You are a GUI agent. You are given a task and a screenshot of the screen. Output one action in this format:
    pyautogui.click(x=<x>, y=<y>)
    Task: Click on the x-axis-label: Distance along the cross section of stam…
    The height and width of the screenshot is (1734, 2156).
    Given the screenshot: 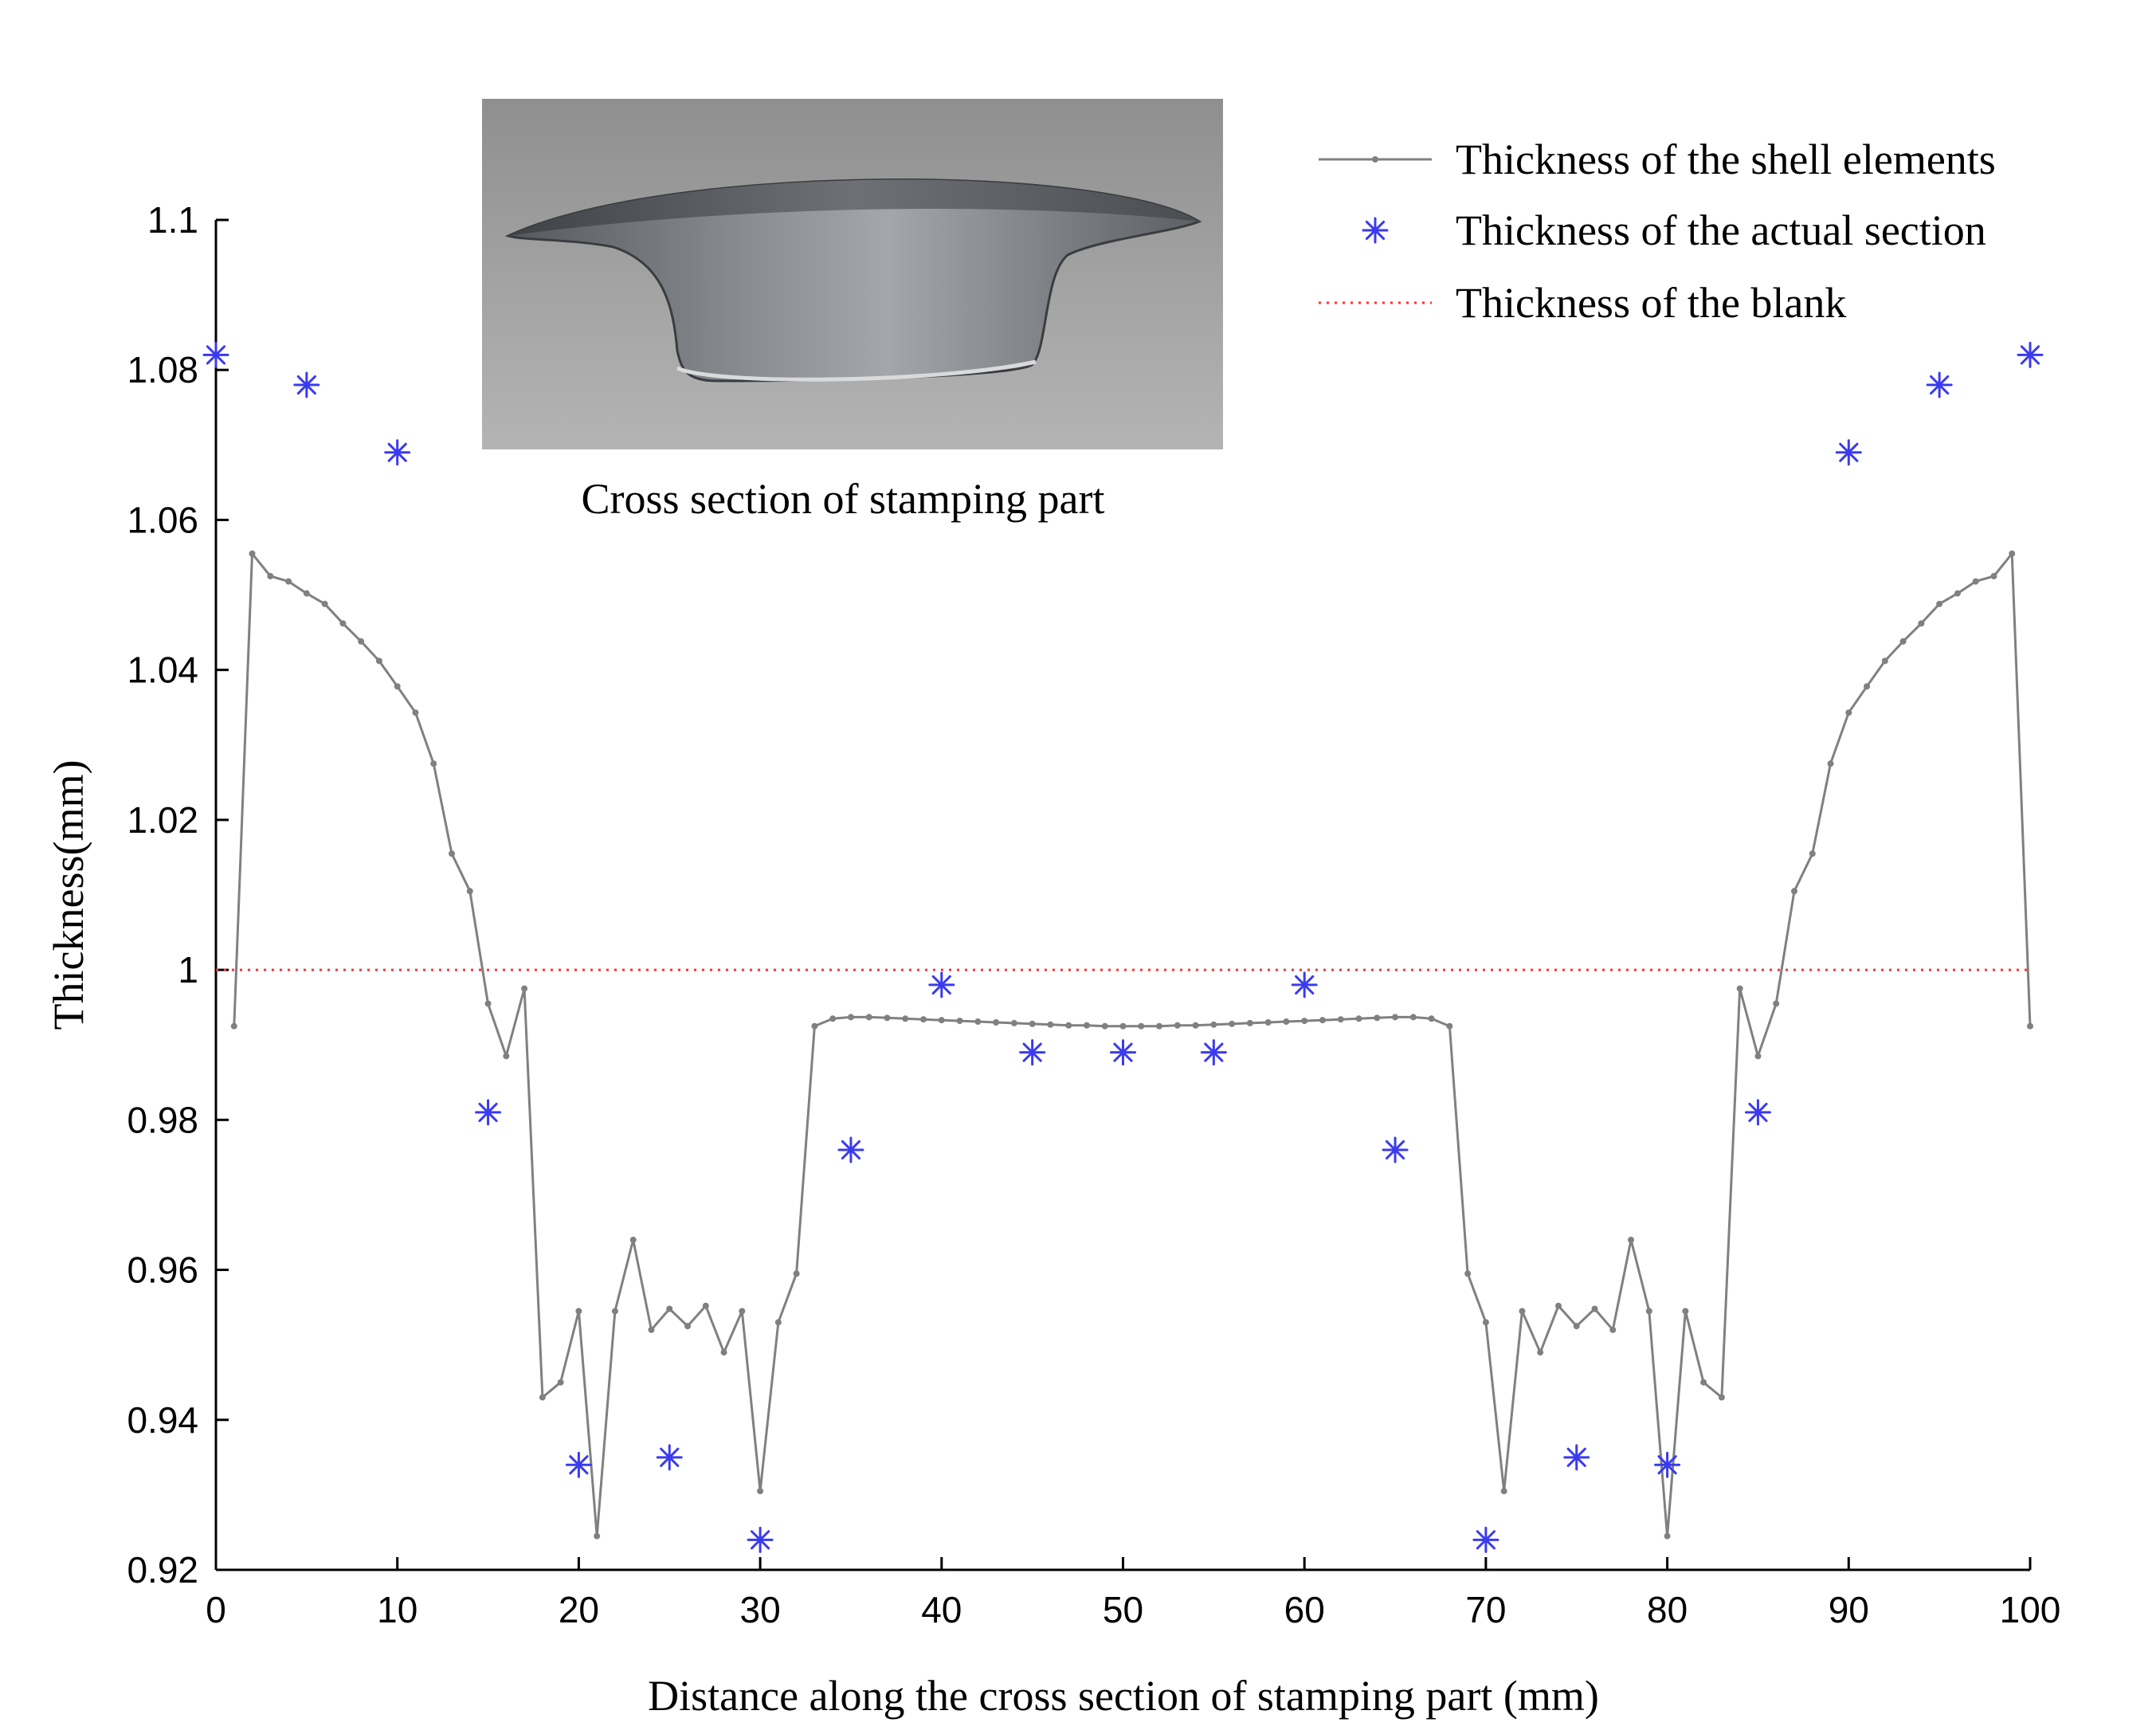 What is the action you would take?
    pyautogui.click(x=1123, y=1696)
    